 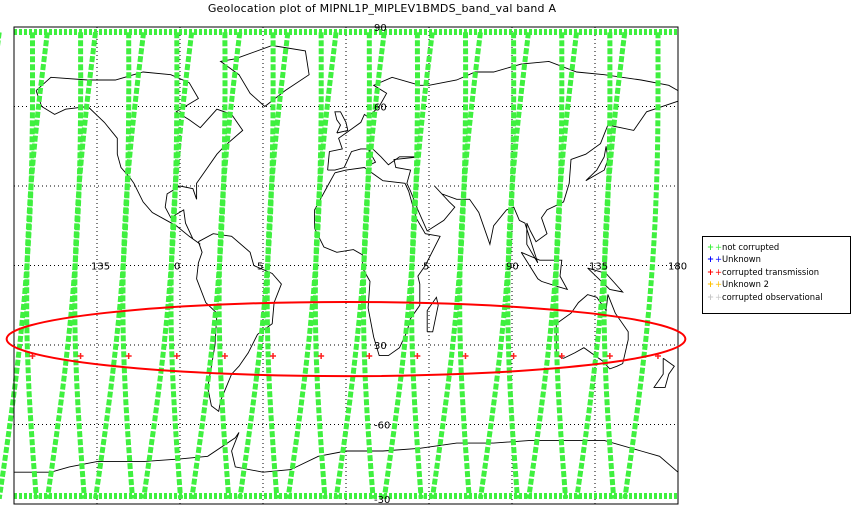 What do you see at coordinates (432, 314) in the screenshot?
I see `coastline-madagascar` at bounding box center [432, 314].